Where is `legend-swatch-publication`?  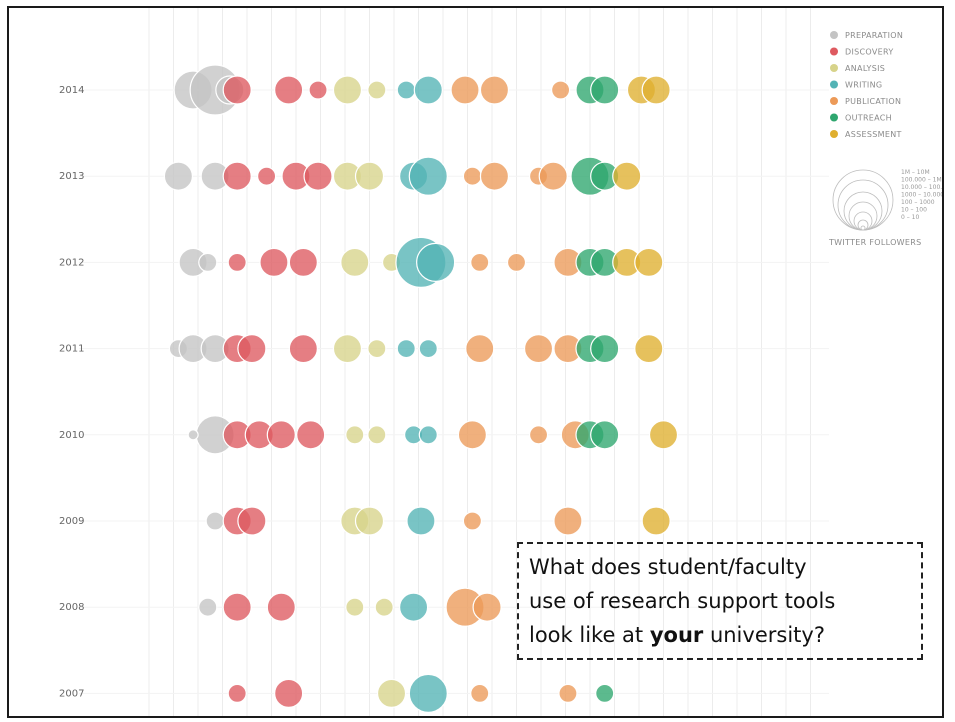 legend-swatch-publication is located at coordinates (834, 101).